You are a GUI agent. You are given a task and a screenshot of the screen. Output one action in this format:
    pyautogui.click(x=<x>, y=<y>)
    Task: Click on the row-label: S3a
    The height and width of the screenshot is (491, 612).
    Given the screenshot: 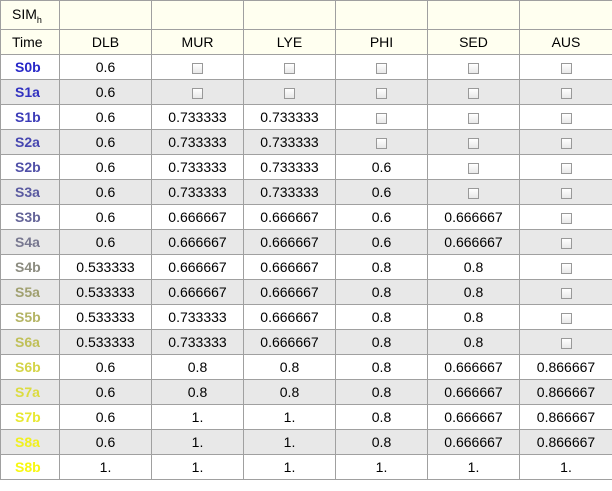 What is the action you would take?
    pyautogui.click(x=30, y=192)
    